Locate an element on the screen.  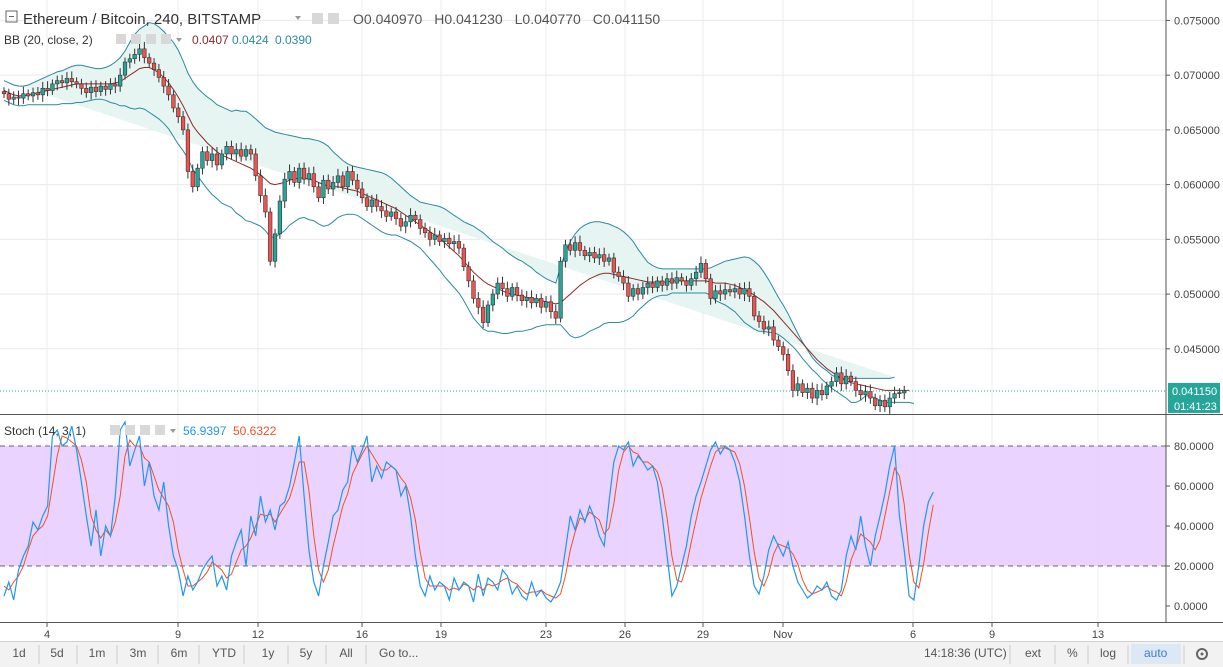
close-value: 0.041150 is located at coordinates (632, 19).